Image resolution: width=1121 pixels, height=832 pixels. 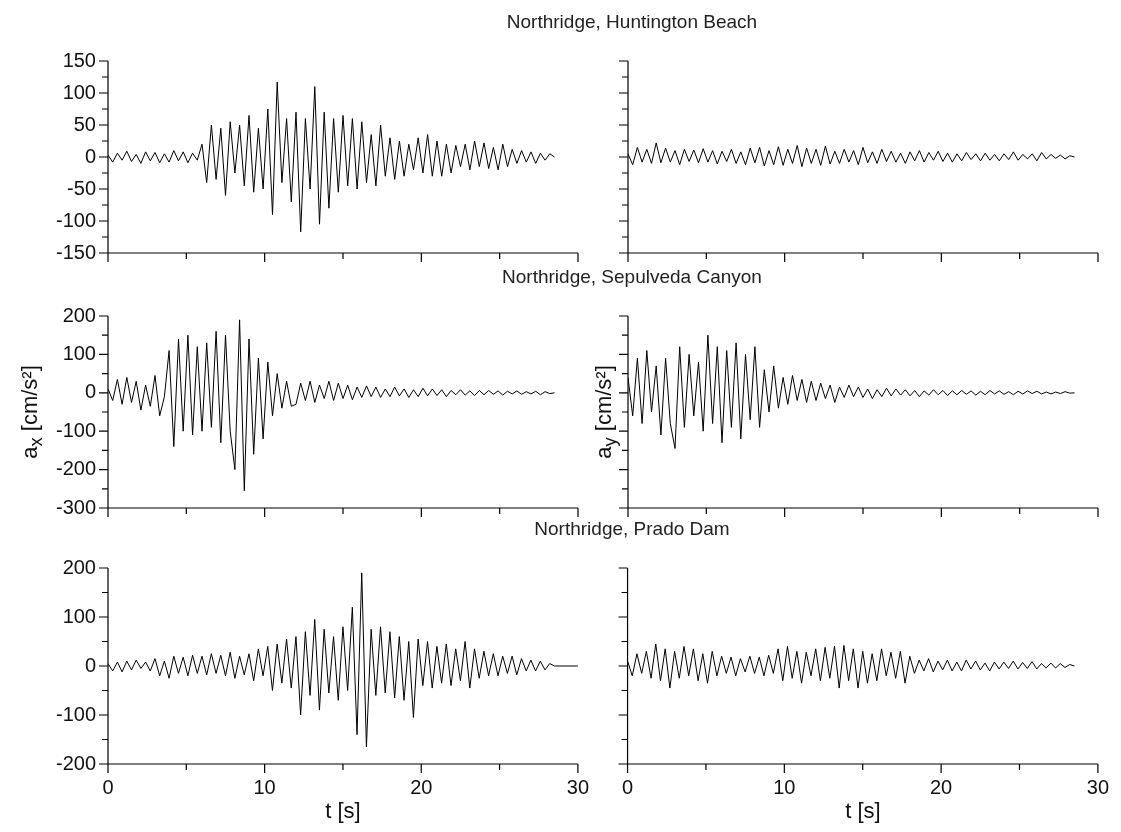 I want to click on text: Northridge, Sepulveda Canyon, so click(x=632, y=277).